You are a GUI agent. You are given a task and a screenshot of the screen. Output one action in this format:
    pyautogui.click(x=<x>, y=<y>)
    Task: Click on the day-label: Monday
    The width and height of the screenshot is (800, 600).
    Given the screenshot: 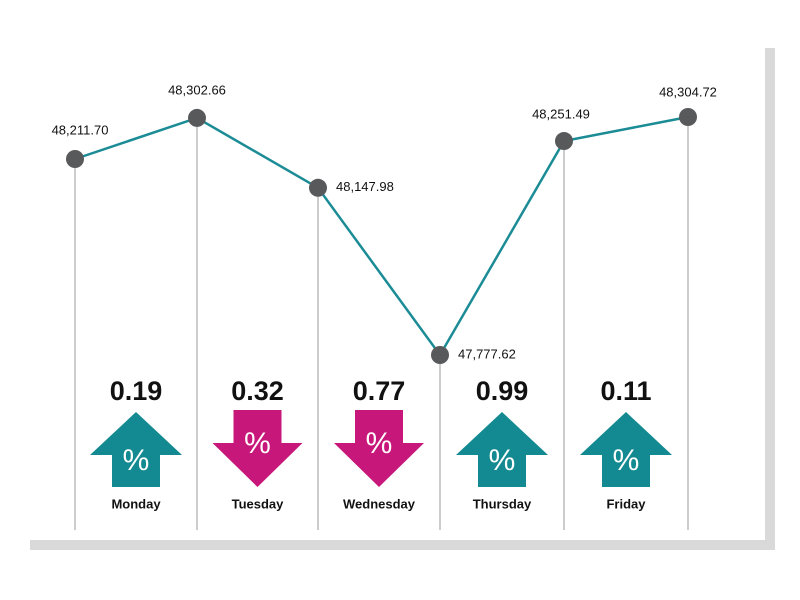 What is the action you would take?
    pyautogui.click(x=136, y=503)
    